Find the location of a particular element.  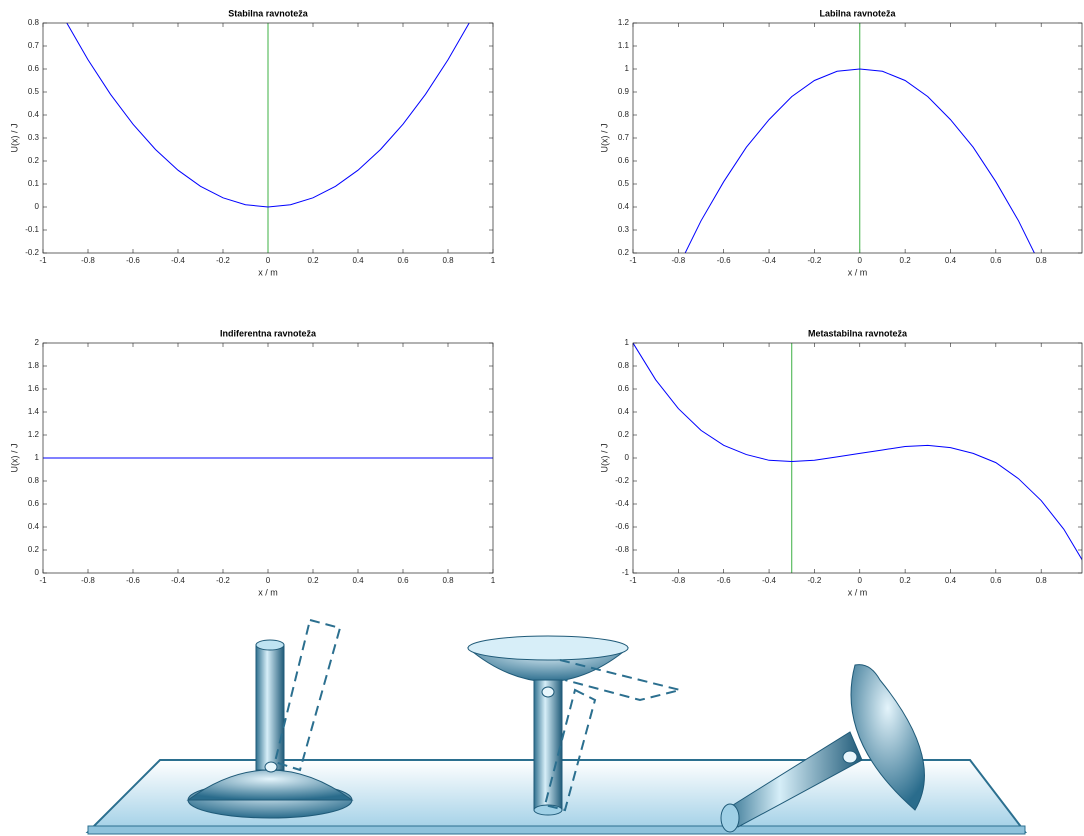

y-tick-label: 0.3 is located at coordinates (624, 229).